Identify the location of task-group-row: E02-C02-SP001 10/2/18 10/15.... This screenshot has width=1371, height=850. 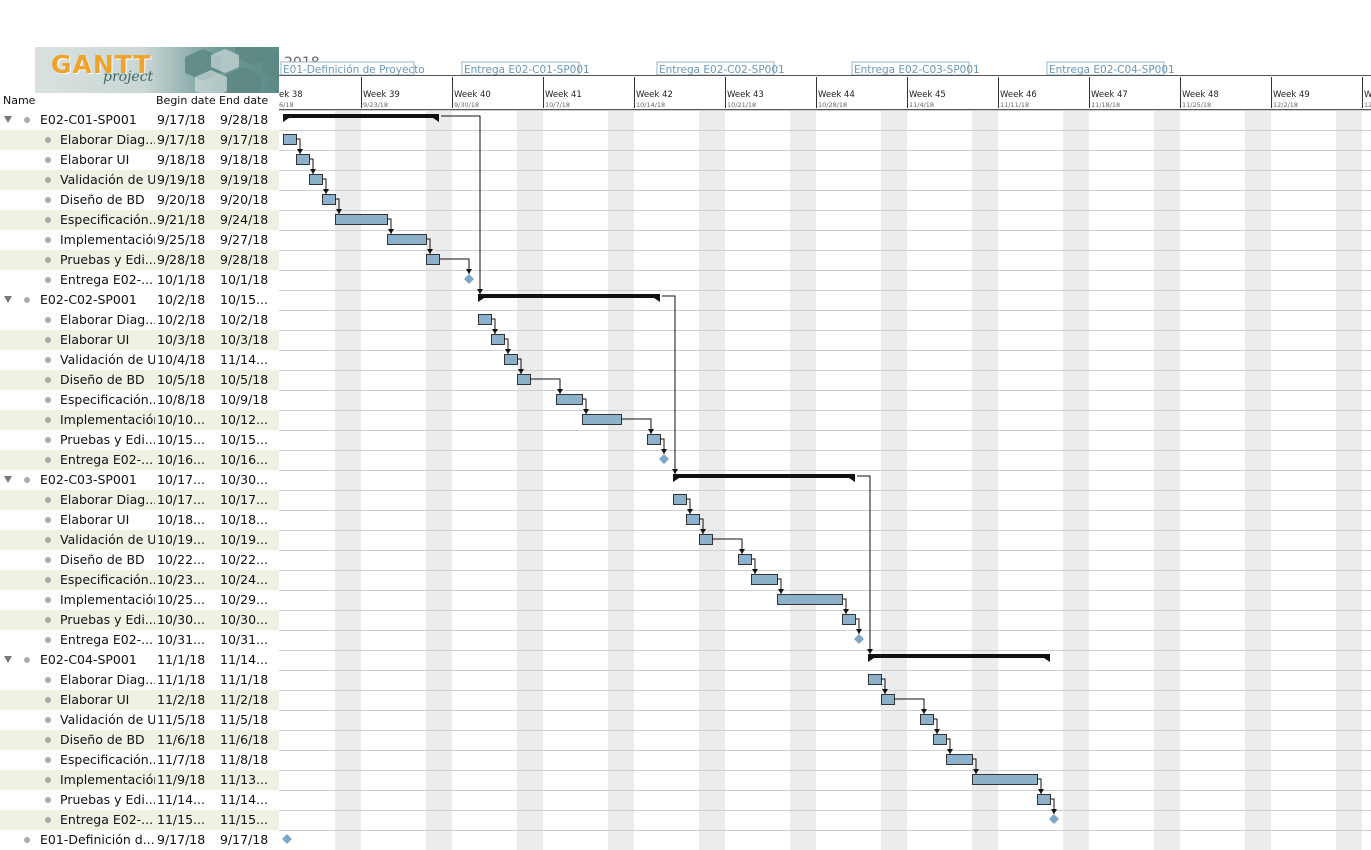
(139, 300).